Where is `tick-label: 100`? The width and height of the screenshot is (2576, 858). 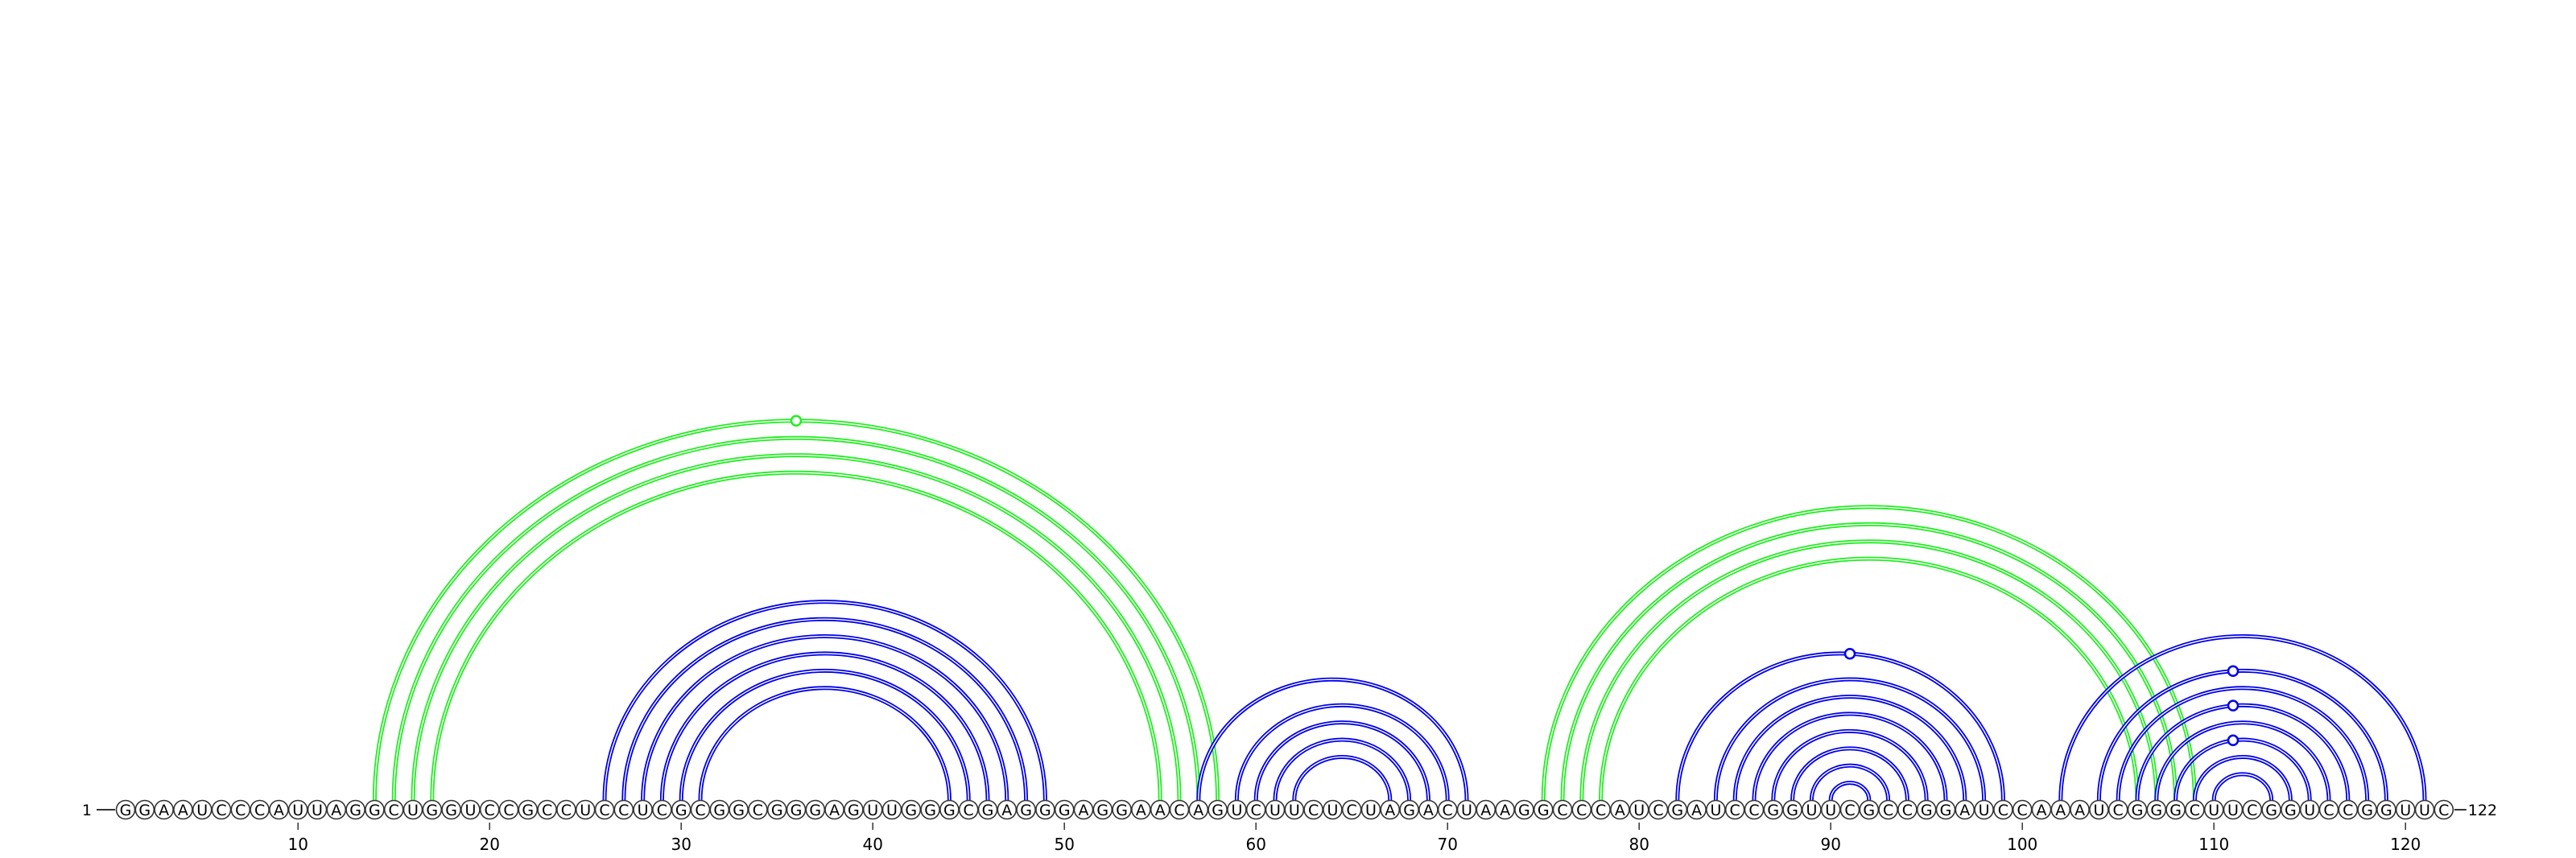 tick-label: 100 is located at coordinates (2022, 845).